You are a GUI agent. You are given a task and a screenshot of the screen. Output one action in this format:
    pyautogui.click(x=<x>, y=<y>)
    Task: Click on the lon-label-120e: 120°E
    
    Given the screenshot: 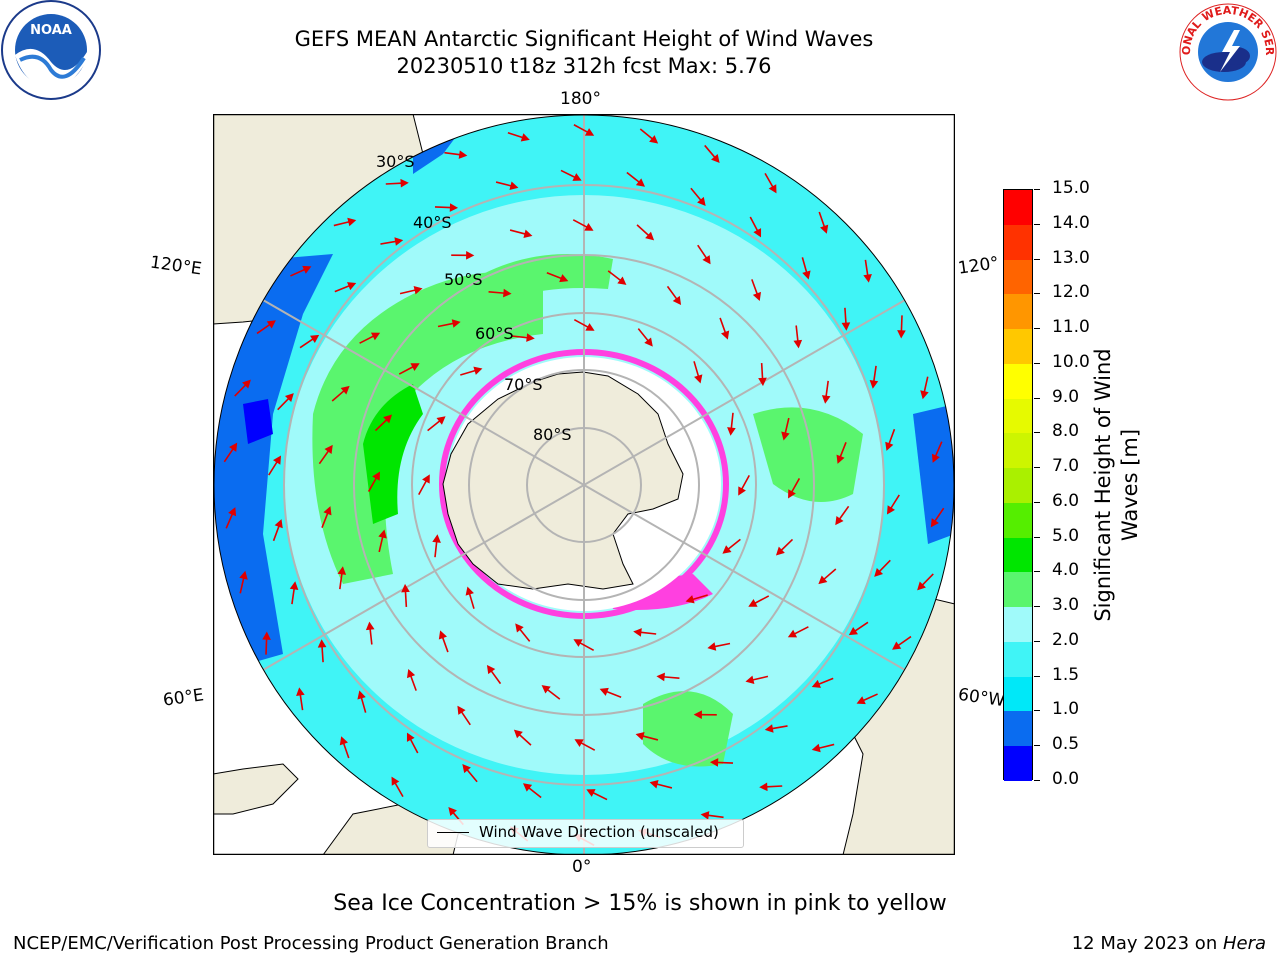 What is the action you would take?
    pyautogui.click(x=175, y=266)
    